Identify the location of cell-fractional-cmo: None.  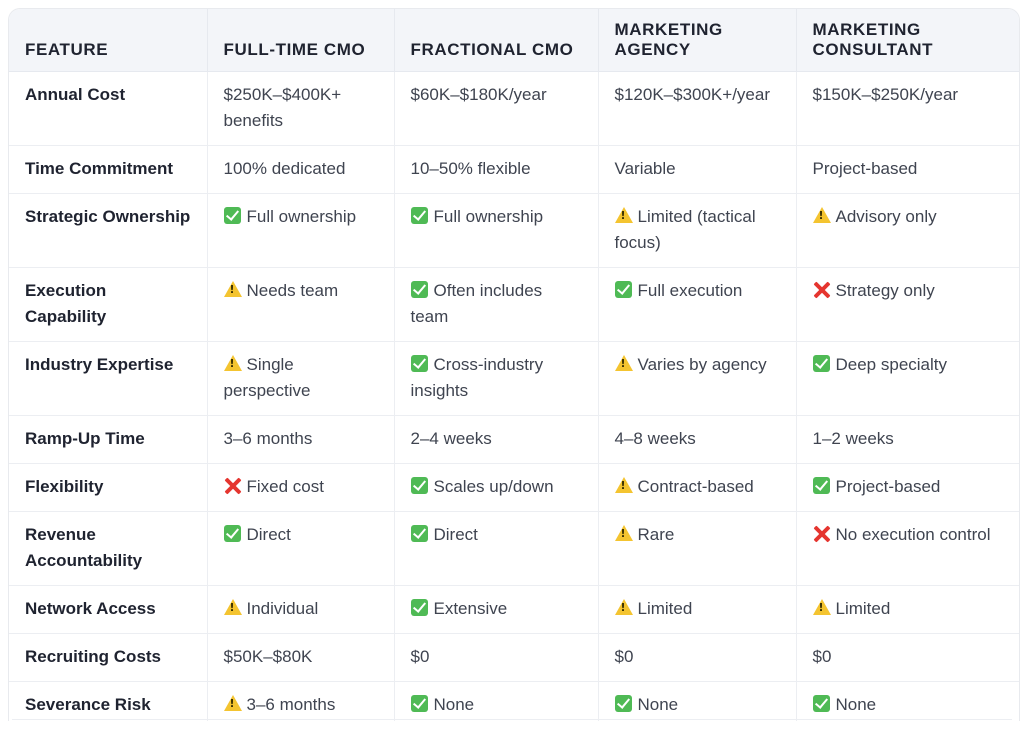
(496, 701).